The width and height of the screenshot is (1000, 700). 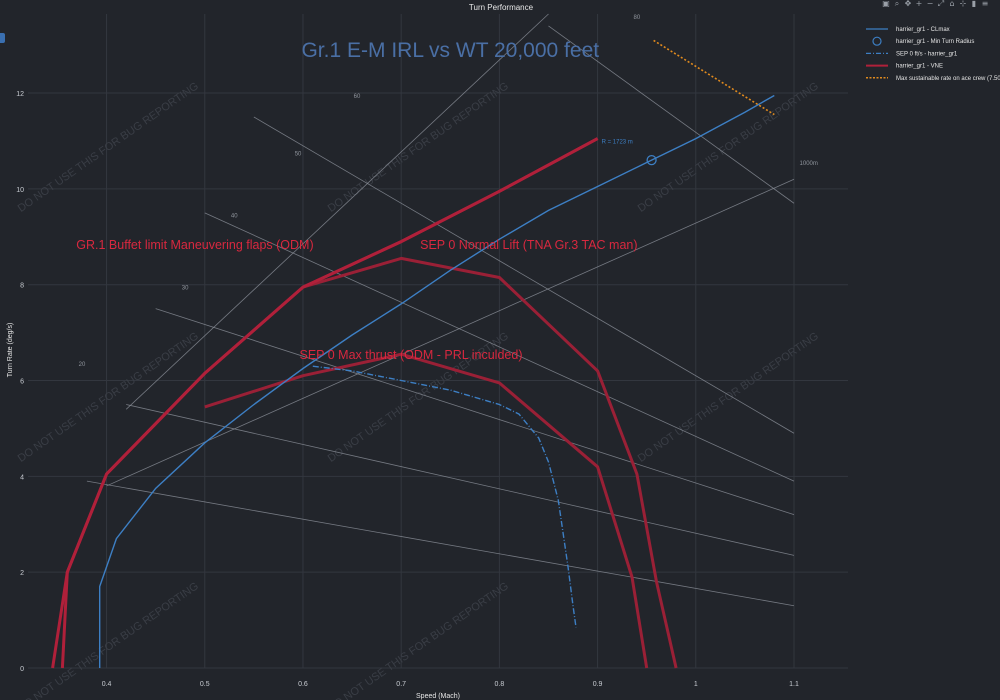 What do you see at coordinates (930, 4) in the screenshot?
I see `zoom-out-icon: −` at bounding box center [930, 4].